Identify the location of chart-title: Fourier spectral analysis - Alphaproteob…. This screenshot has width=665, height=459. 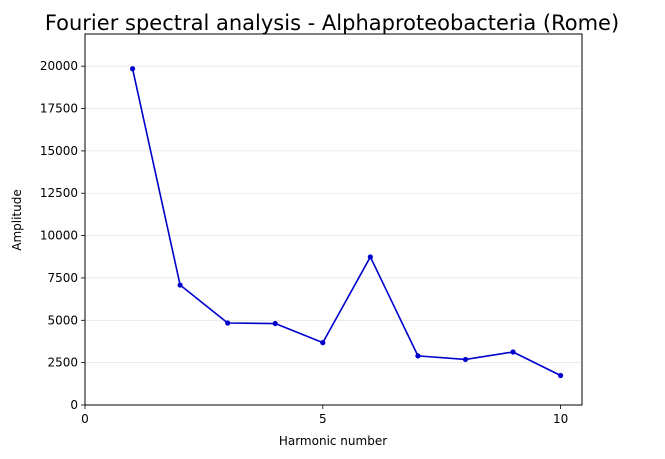
(332, 23).